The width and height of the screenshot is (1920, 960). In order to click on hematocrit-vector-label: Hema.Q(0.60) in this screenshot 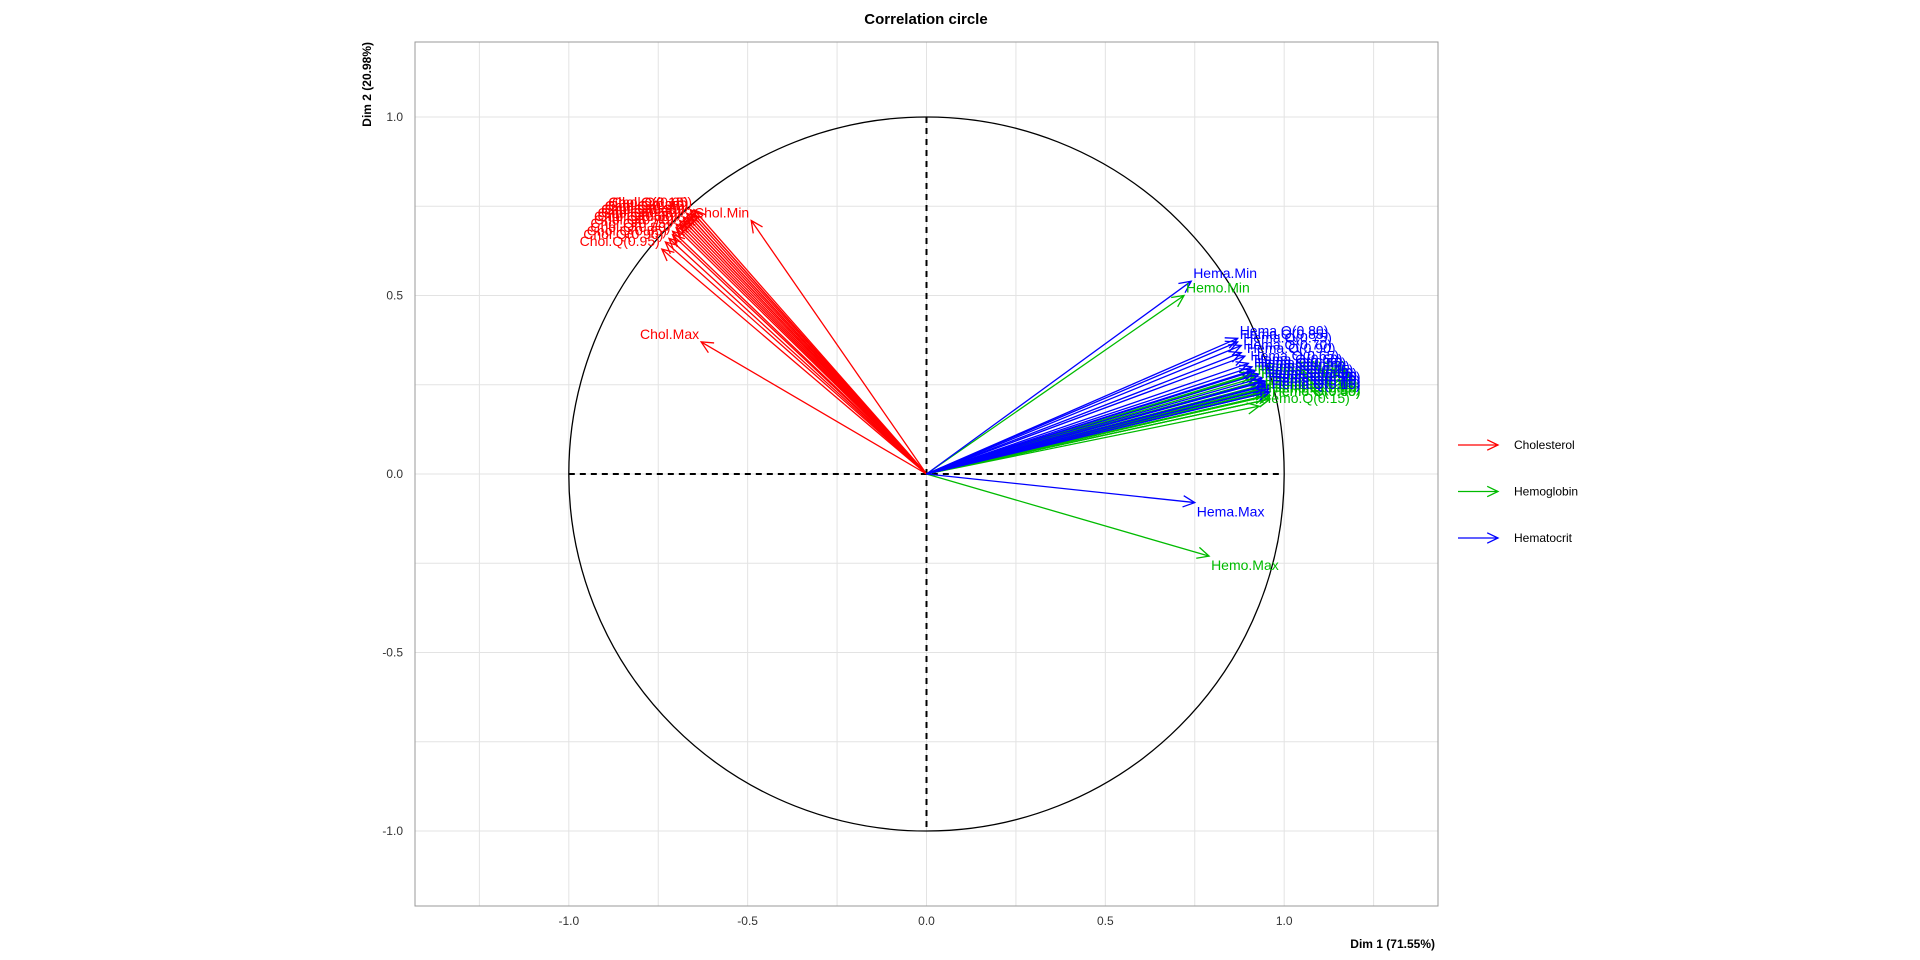, I will do `click(1298, 359)`.